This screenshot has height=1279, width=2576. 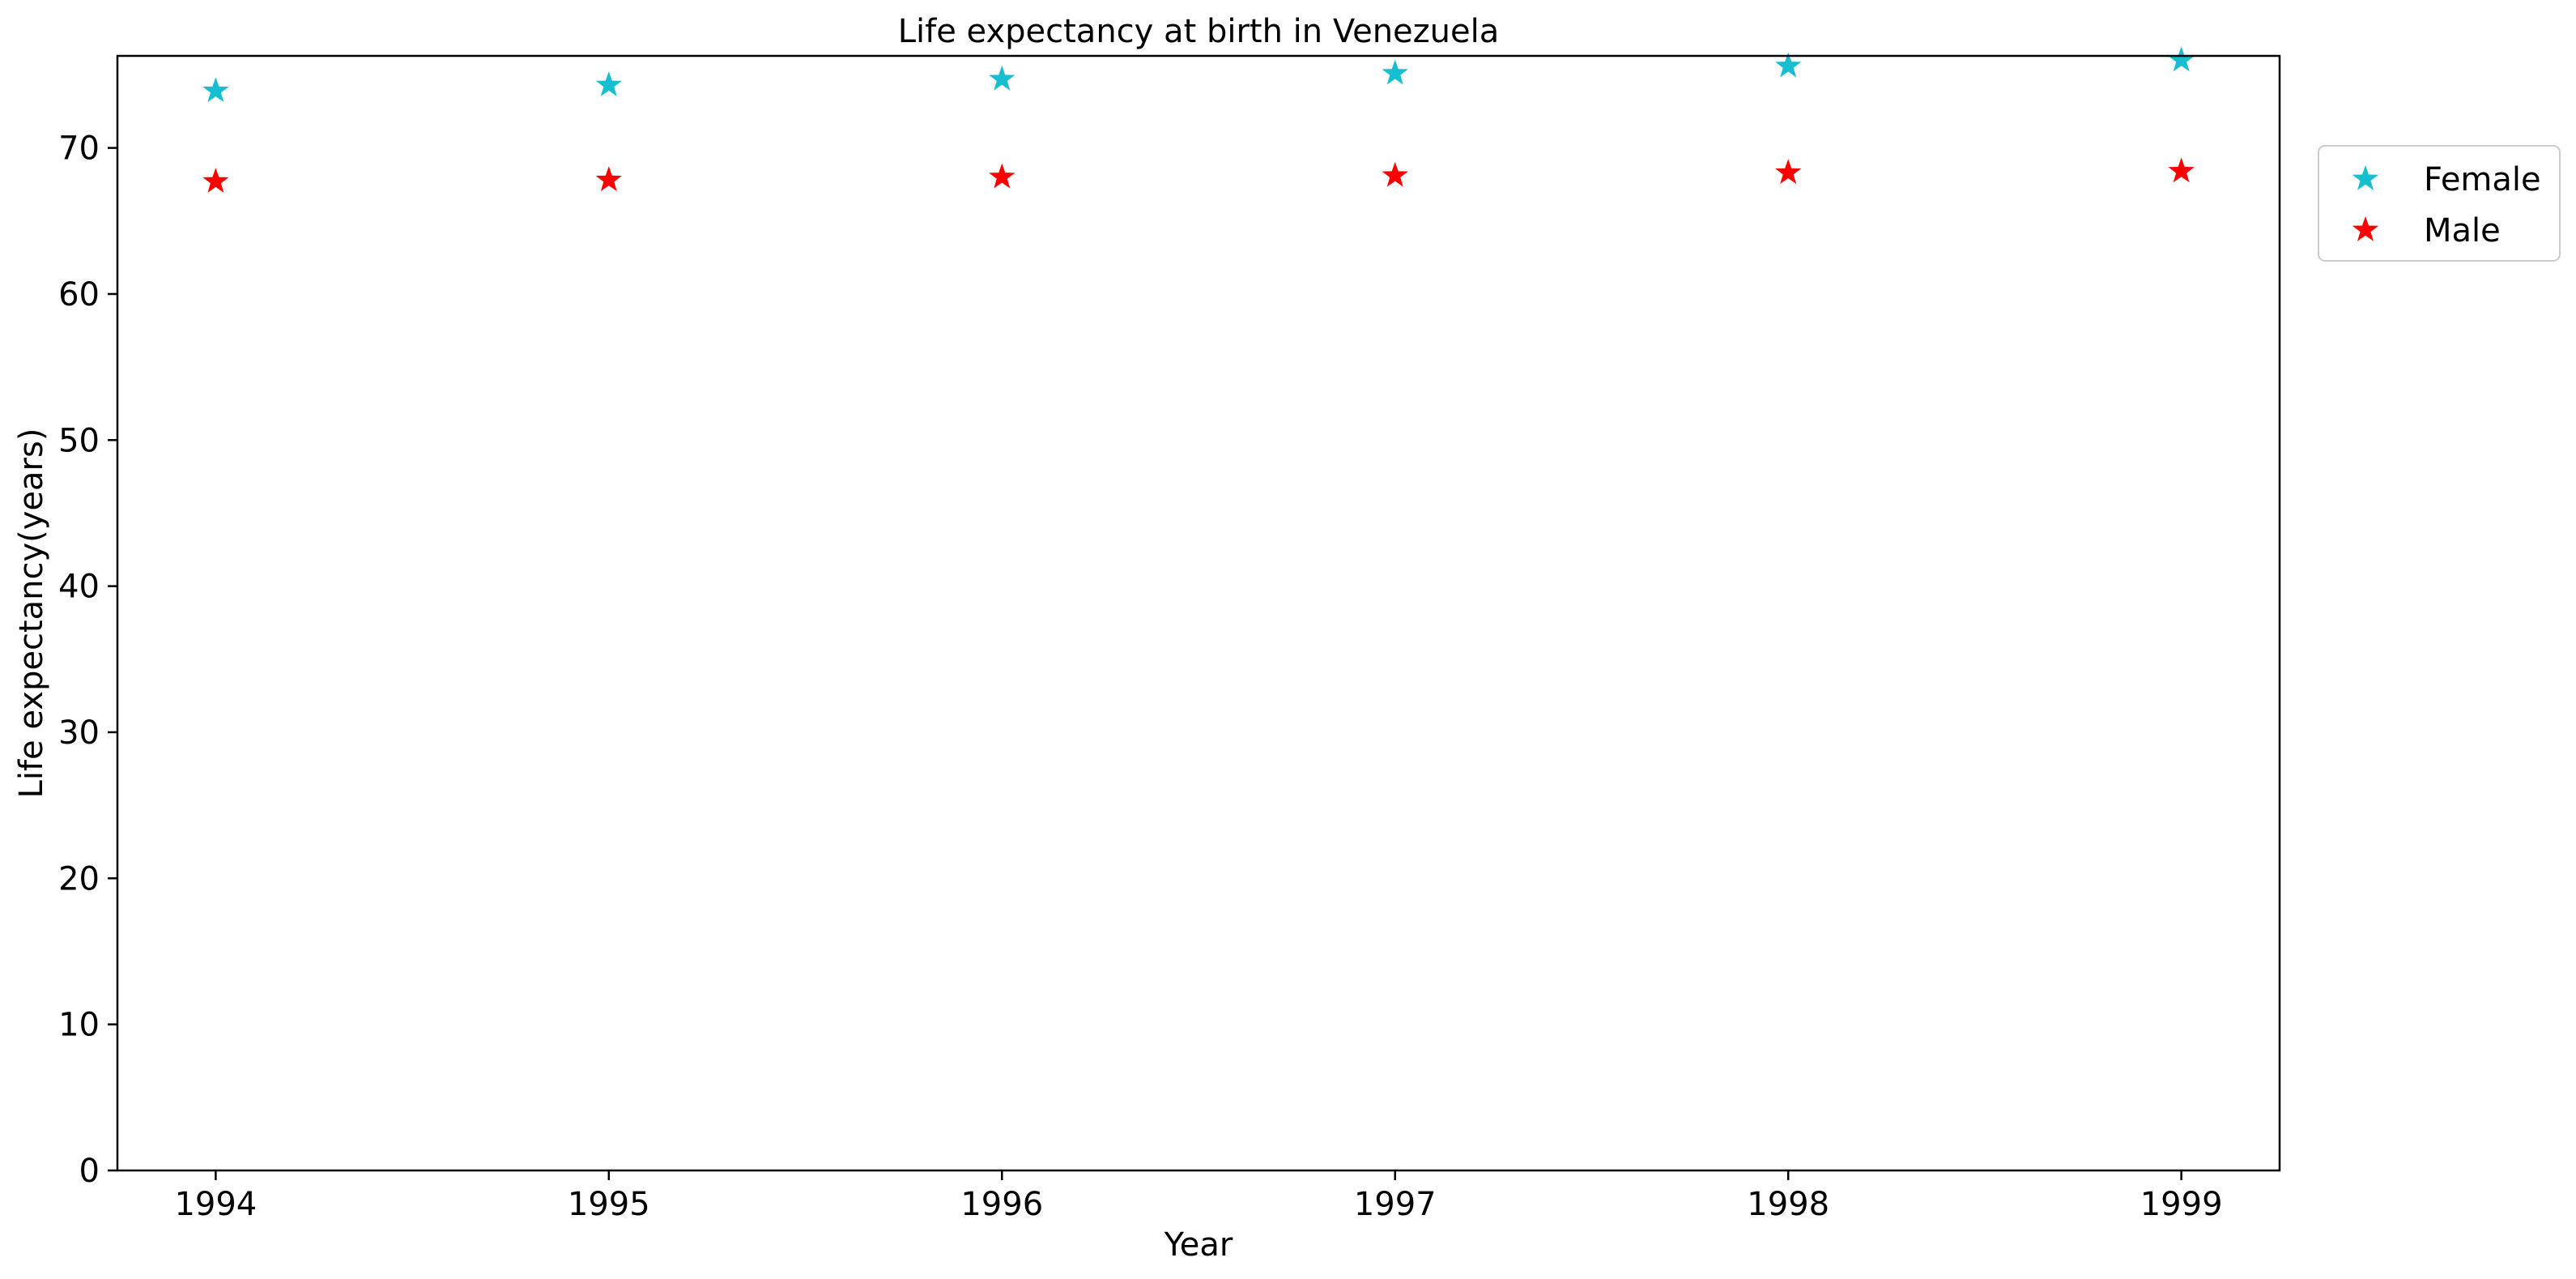 I want to click on x-tick-label: 1994, so click(x=215, y=1204).